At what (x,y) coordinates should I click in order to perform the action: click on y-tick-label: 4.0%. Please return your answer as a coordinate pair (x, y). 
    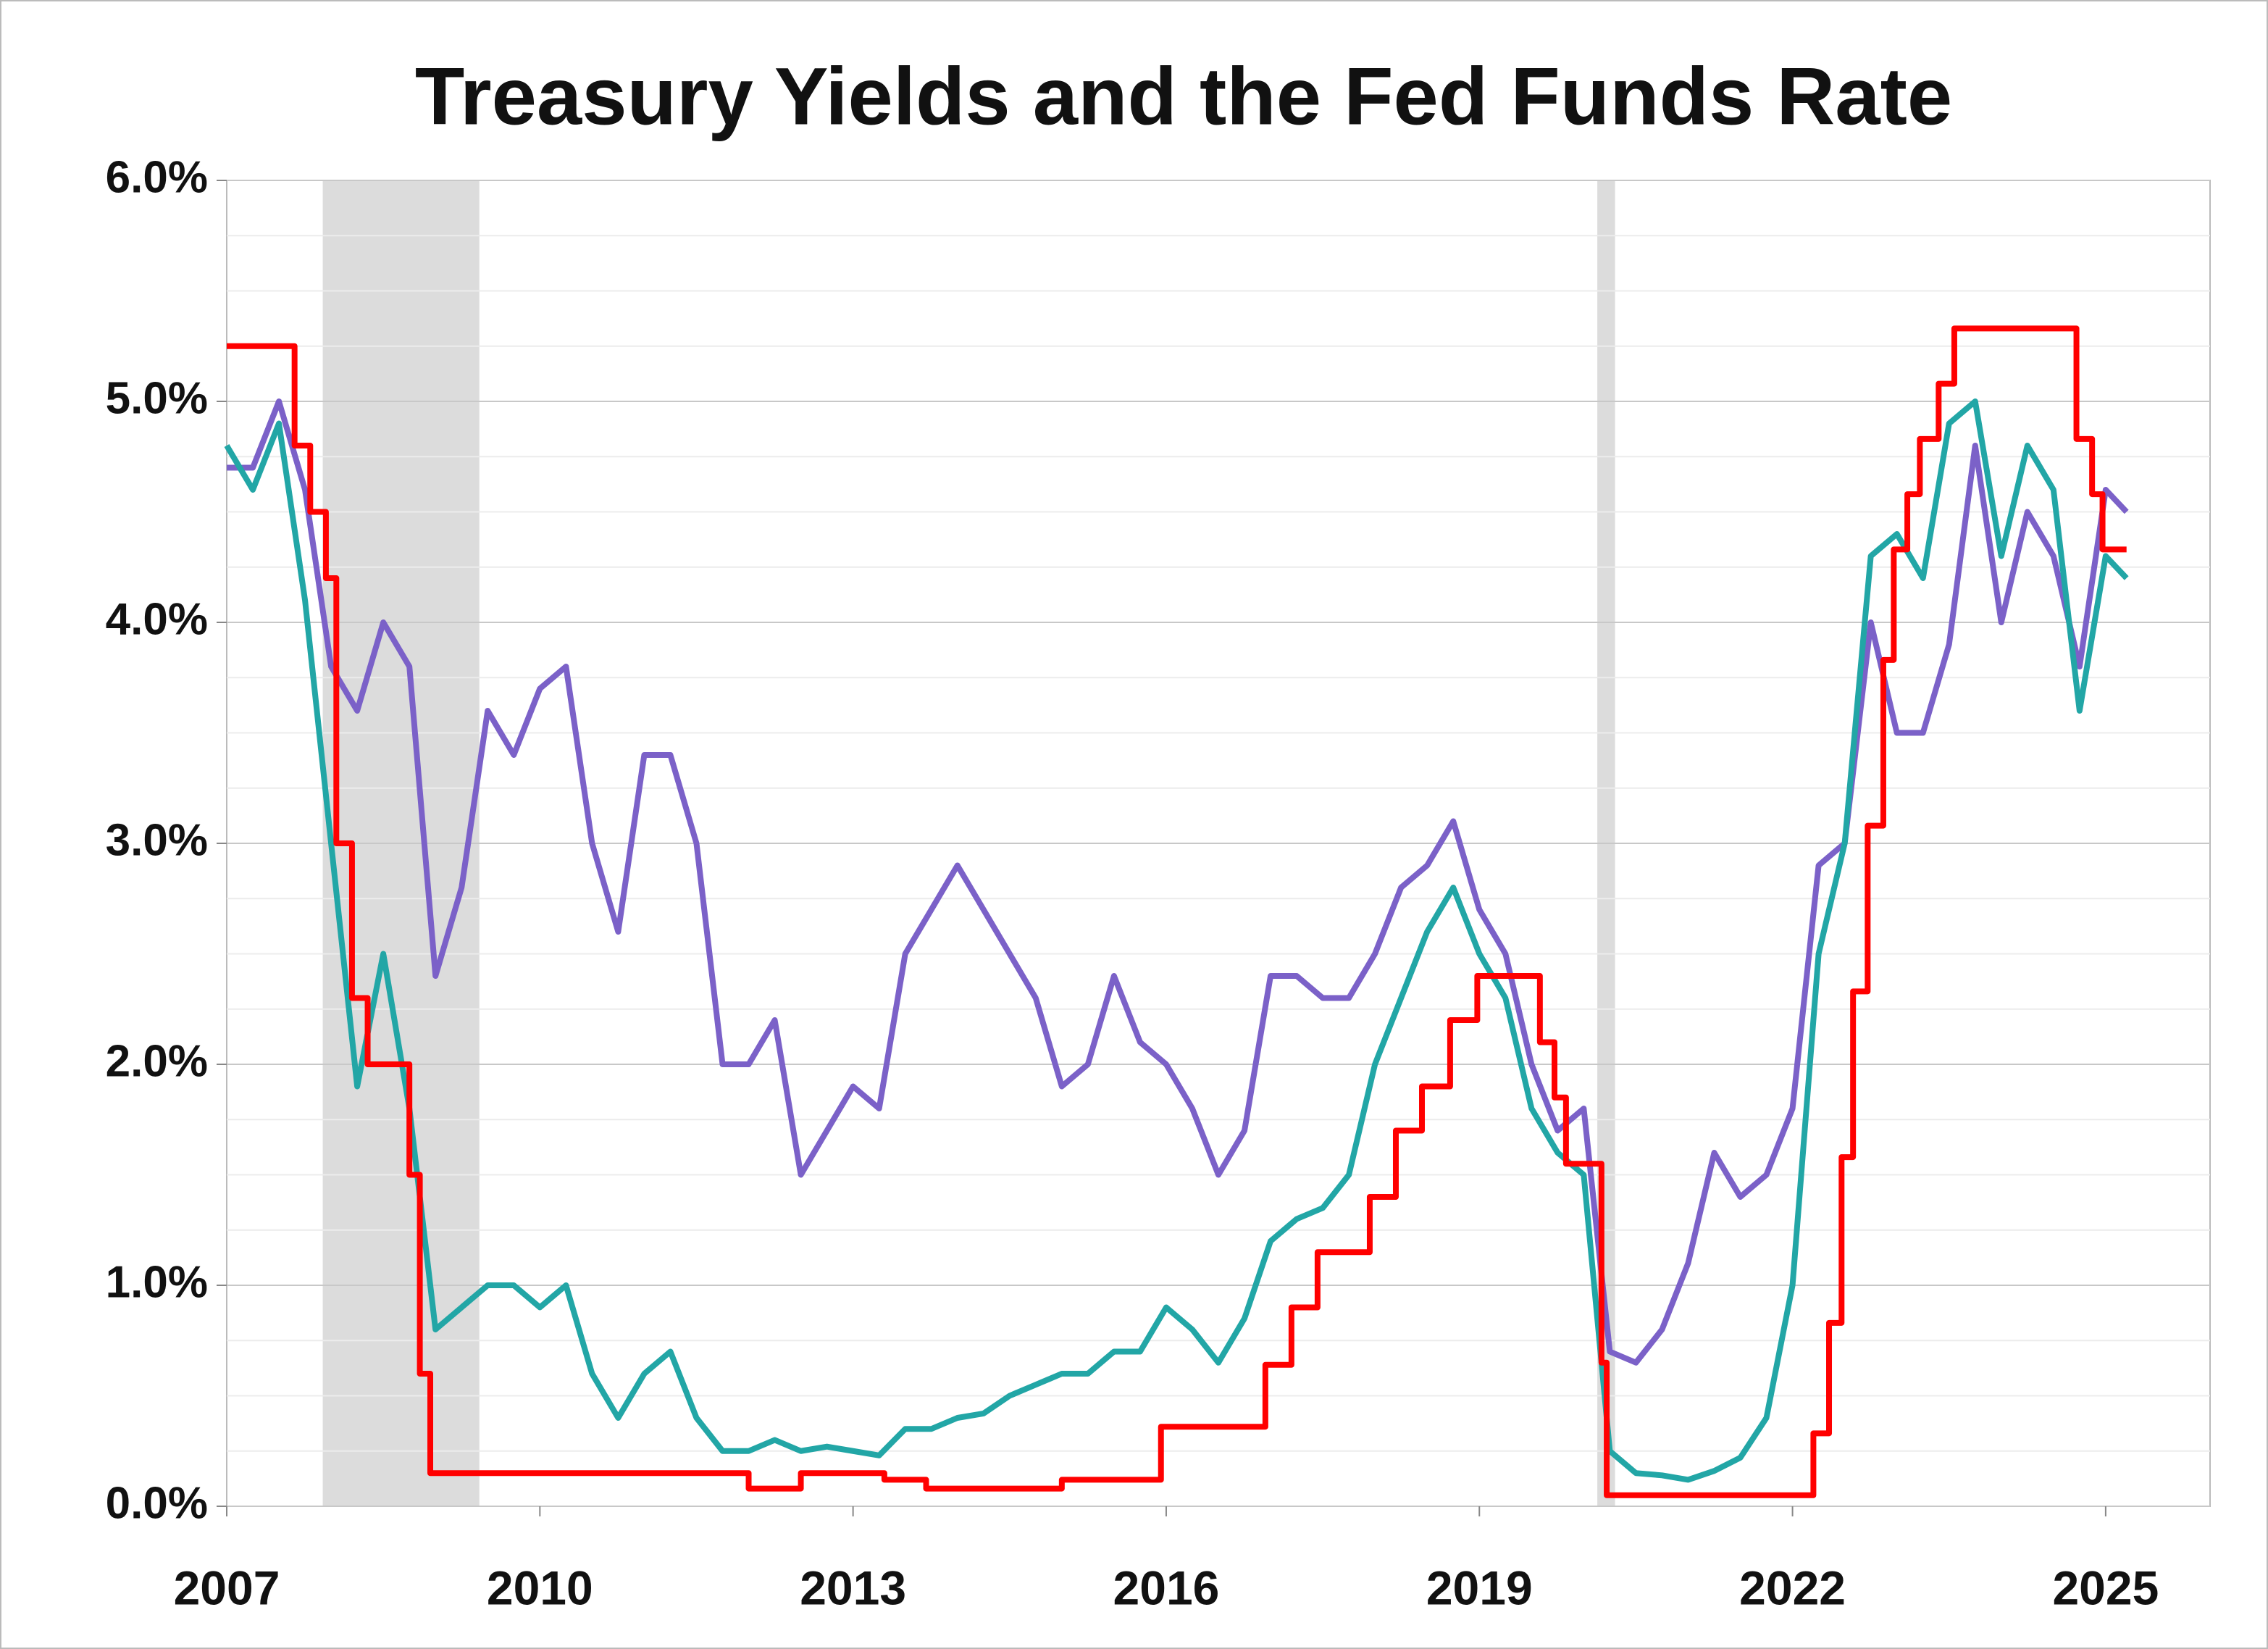
    Looking at the image, I should click on (157, 619).